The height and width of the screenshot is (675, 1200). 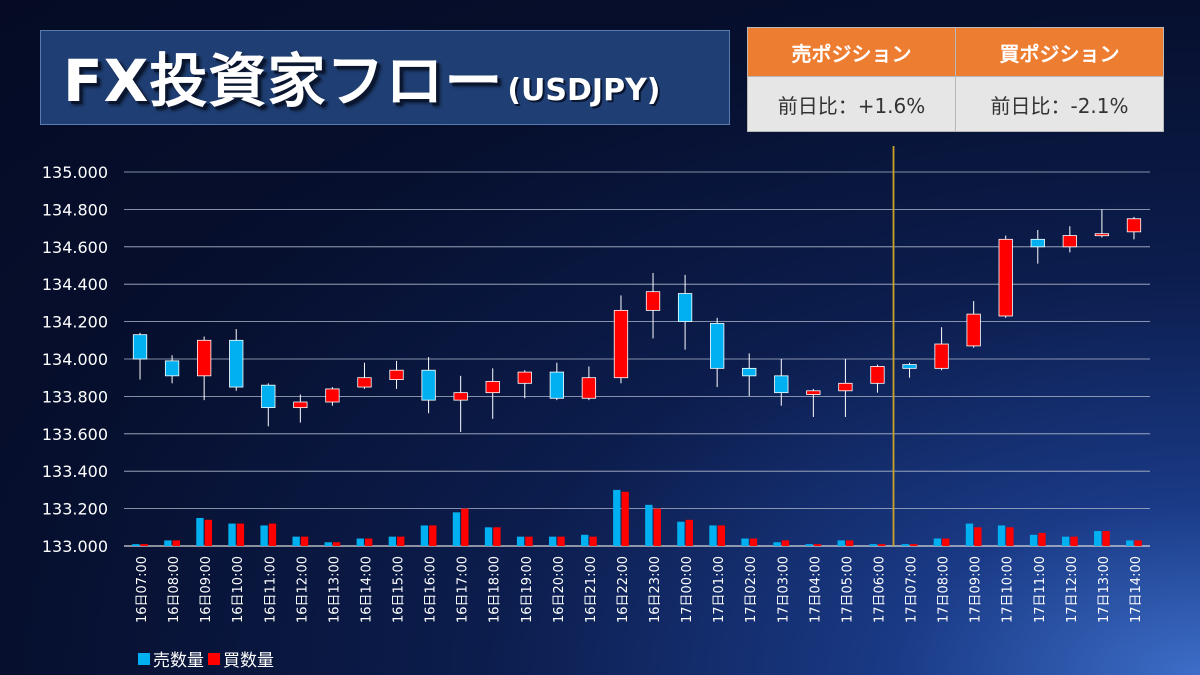 I want to click on x-tick-label: 17日02:00, so click(x=751, y=589).